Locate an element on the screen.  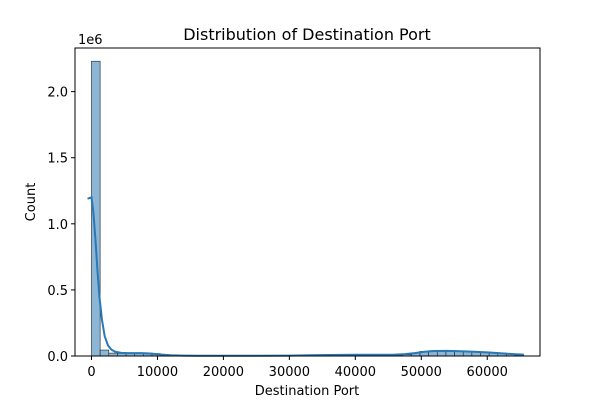
x-tick-label: 10000 is located at coordinates (157, 372).